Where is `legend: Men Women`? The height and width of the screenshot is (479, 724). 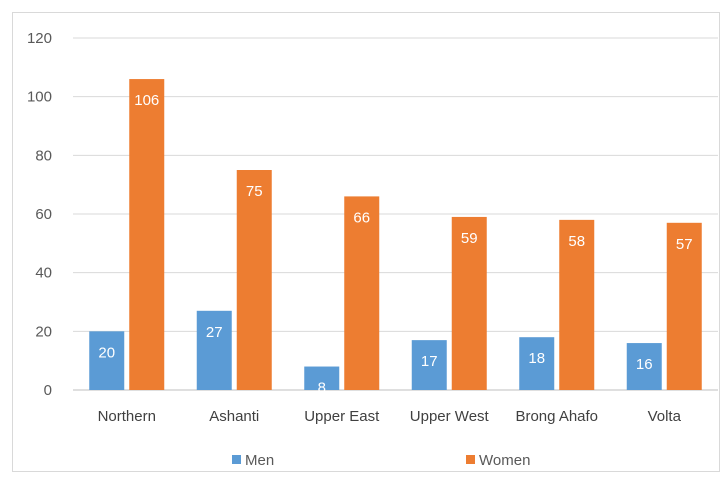 legend: Men Women is located at coordinates (381, 460).